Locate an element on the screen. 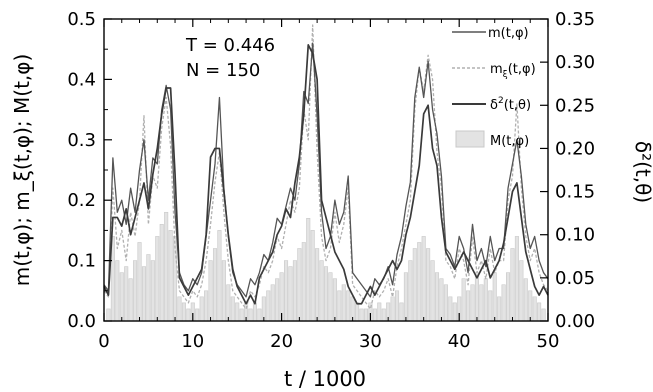 This screenshot has height=392, width=653. y-left-tick-label: 0.0 is located at coordinates (81, 321).